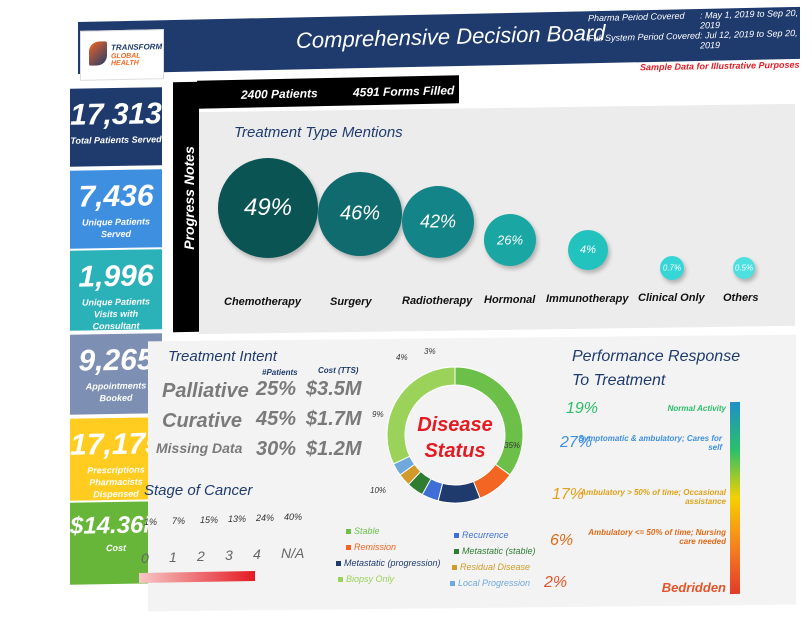  Describe the element at coordinates (720, 66) in the screenshot. I see `sample-note: Sample Data for Illustrative Purposes` at that location.